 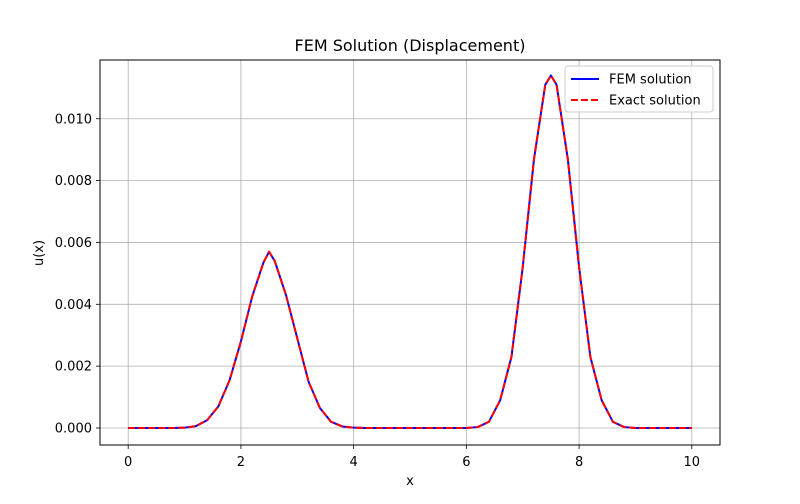 What do you see at coordinates (466, 462) in the screenshot?
I see `x-tick-label: 6` at bounding box center [466, 462].